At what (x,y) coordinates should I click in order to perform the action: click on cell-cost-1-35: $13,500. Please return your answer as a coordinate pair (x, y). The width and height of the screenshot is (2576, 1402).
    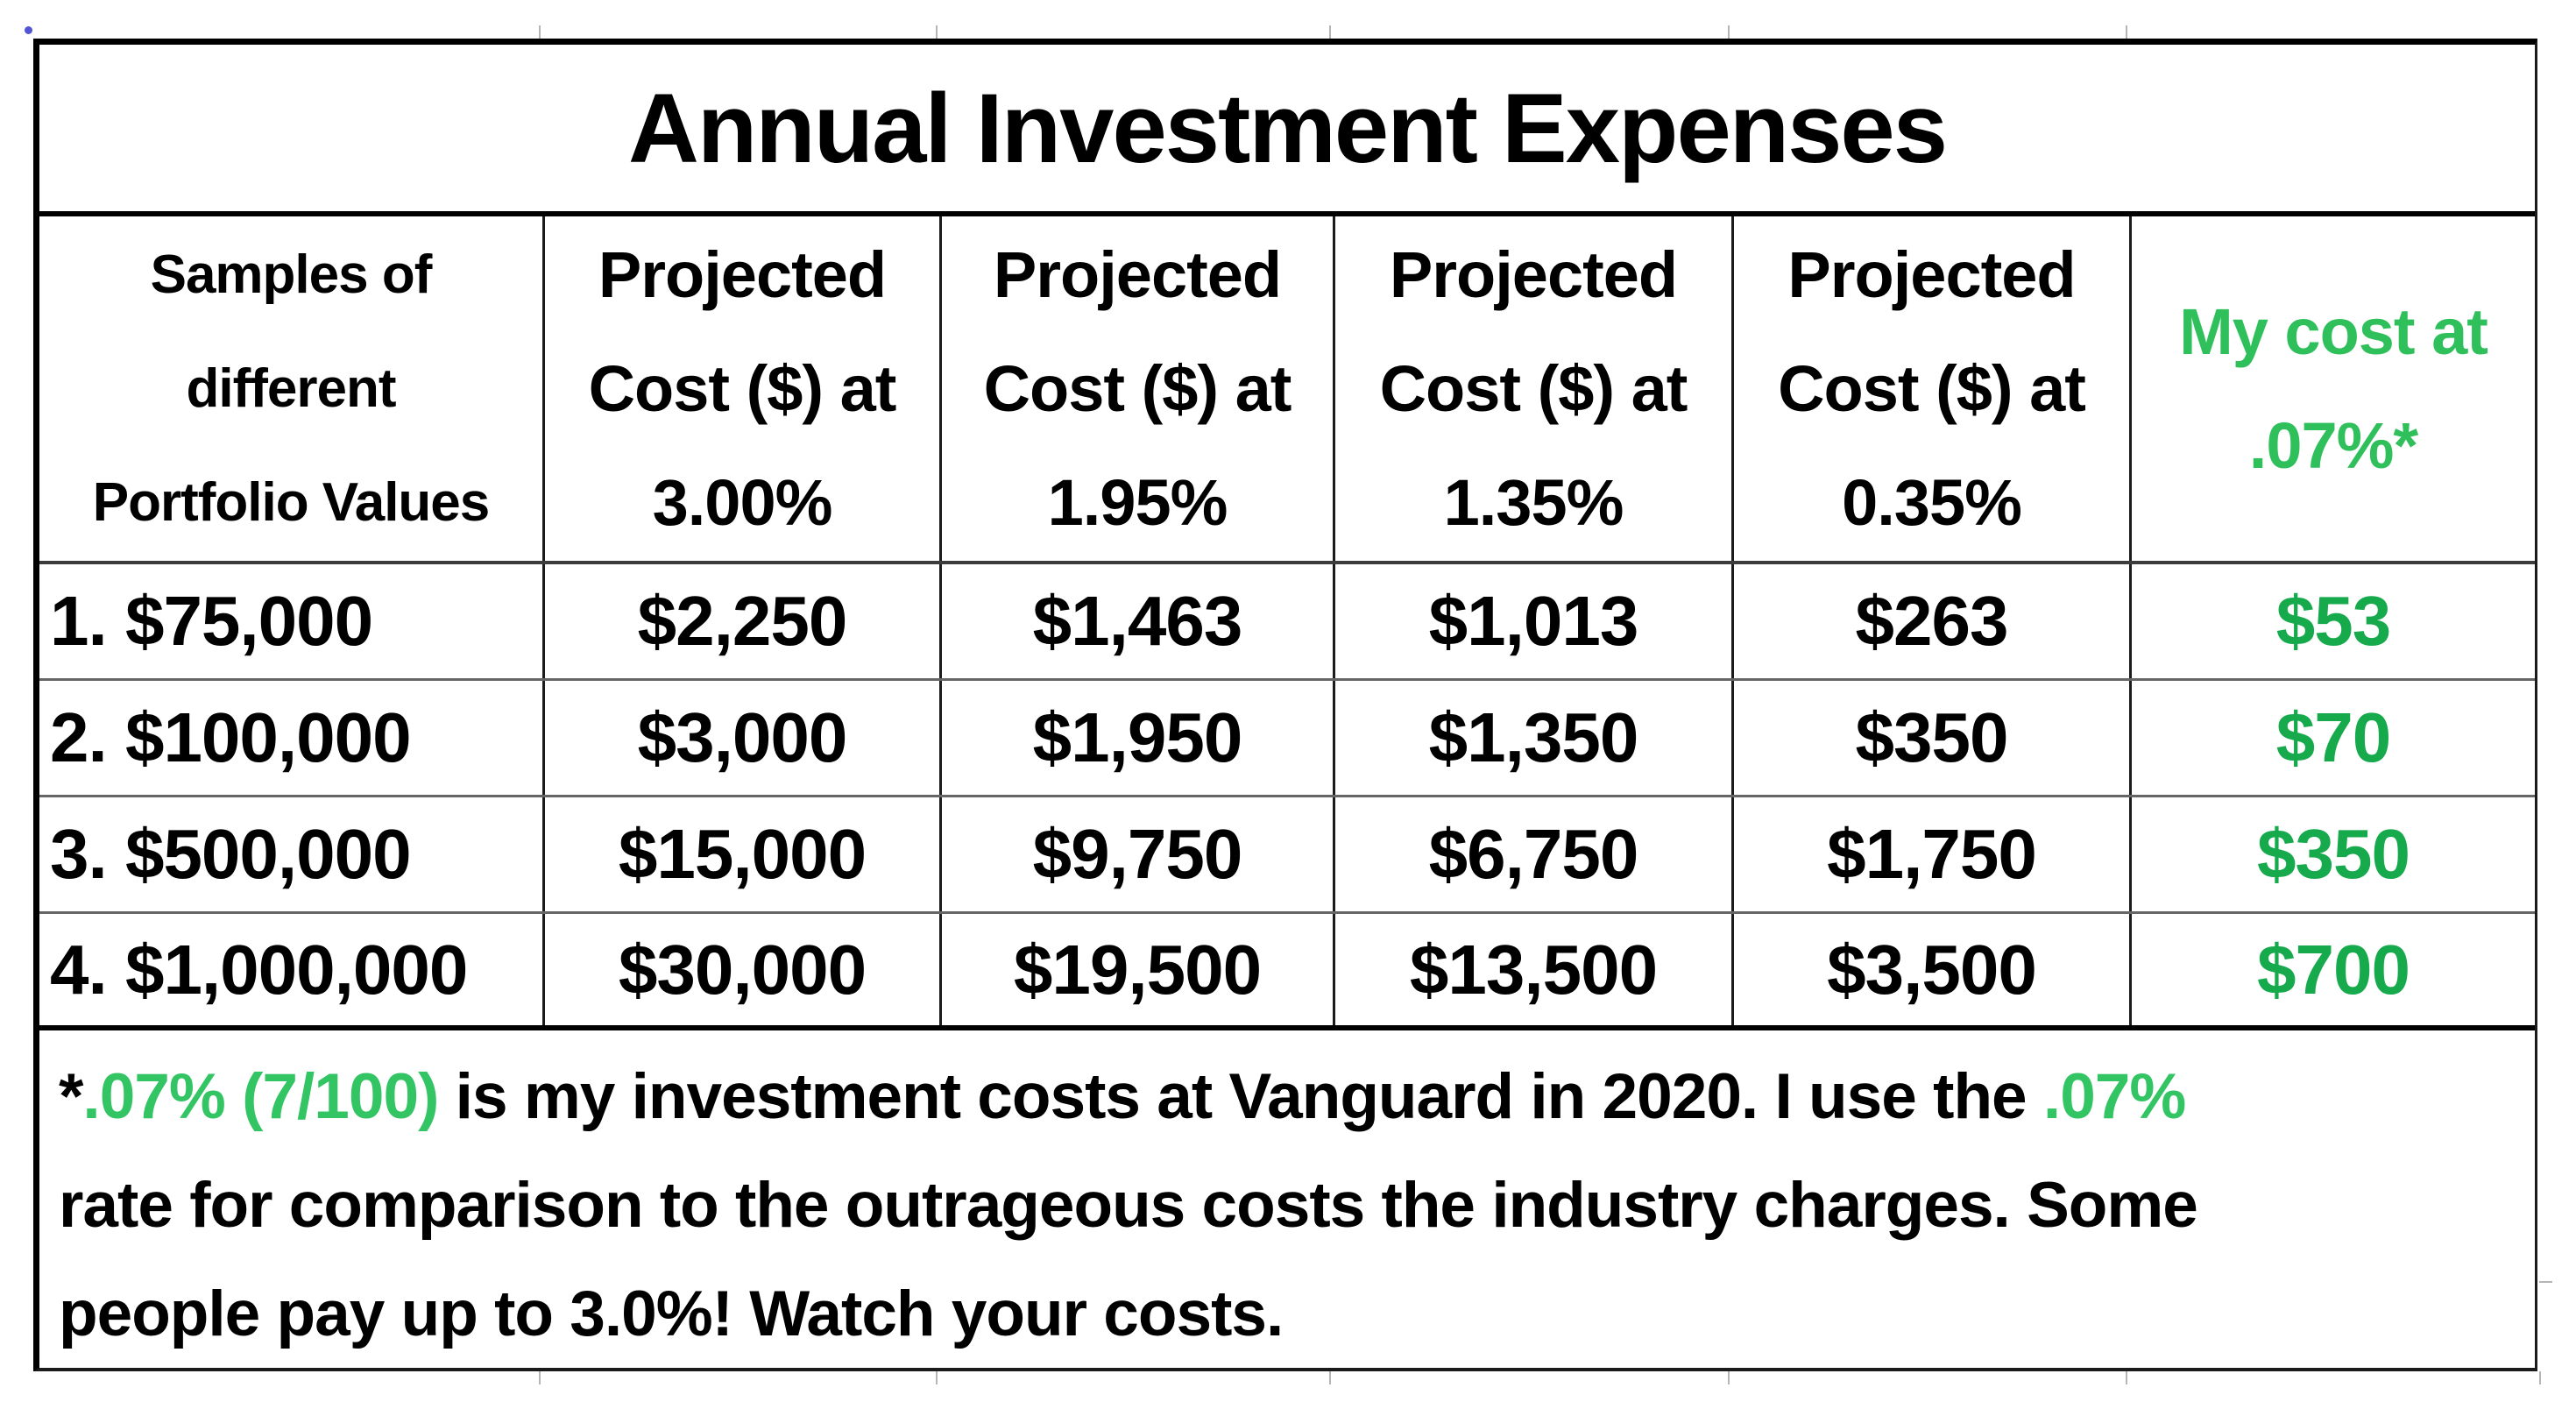
    Looking at the image, I should click on (1534, 970).